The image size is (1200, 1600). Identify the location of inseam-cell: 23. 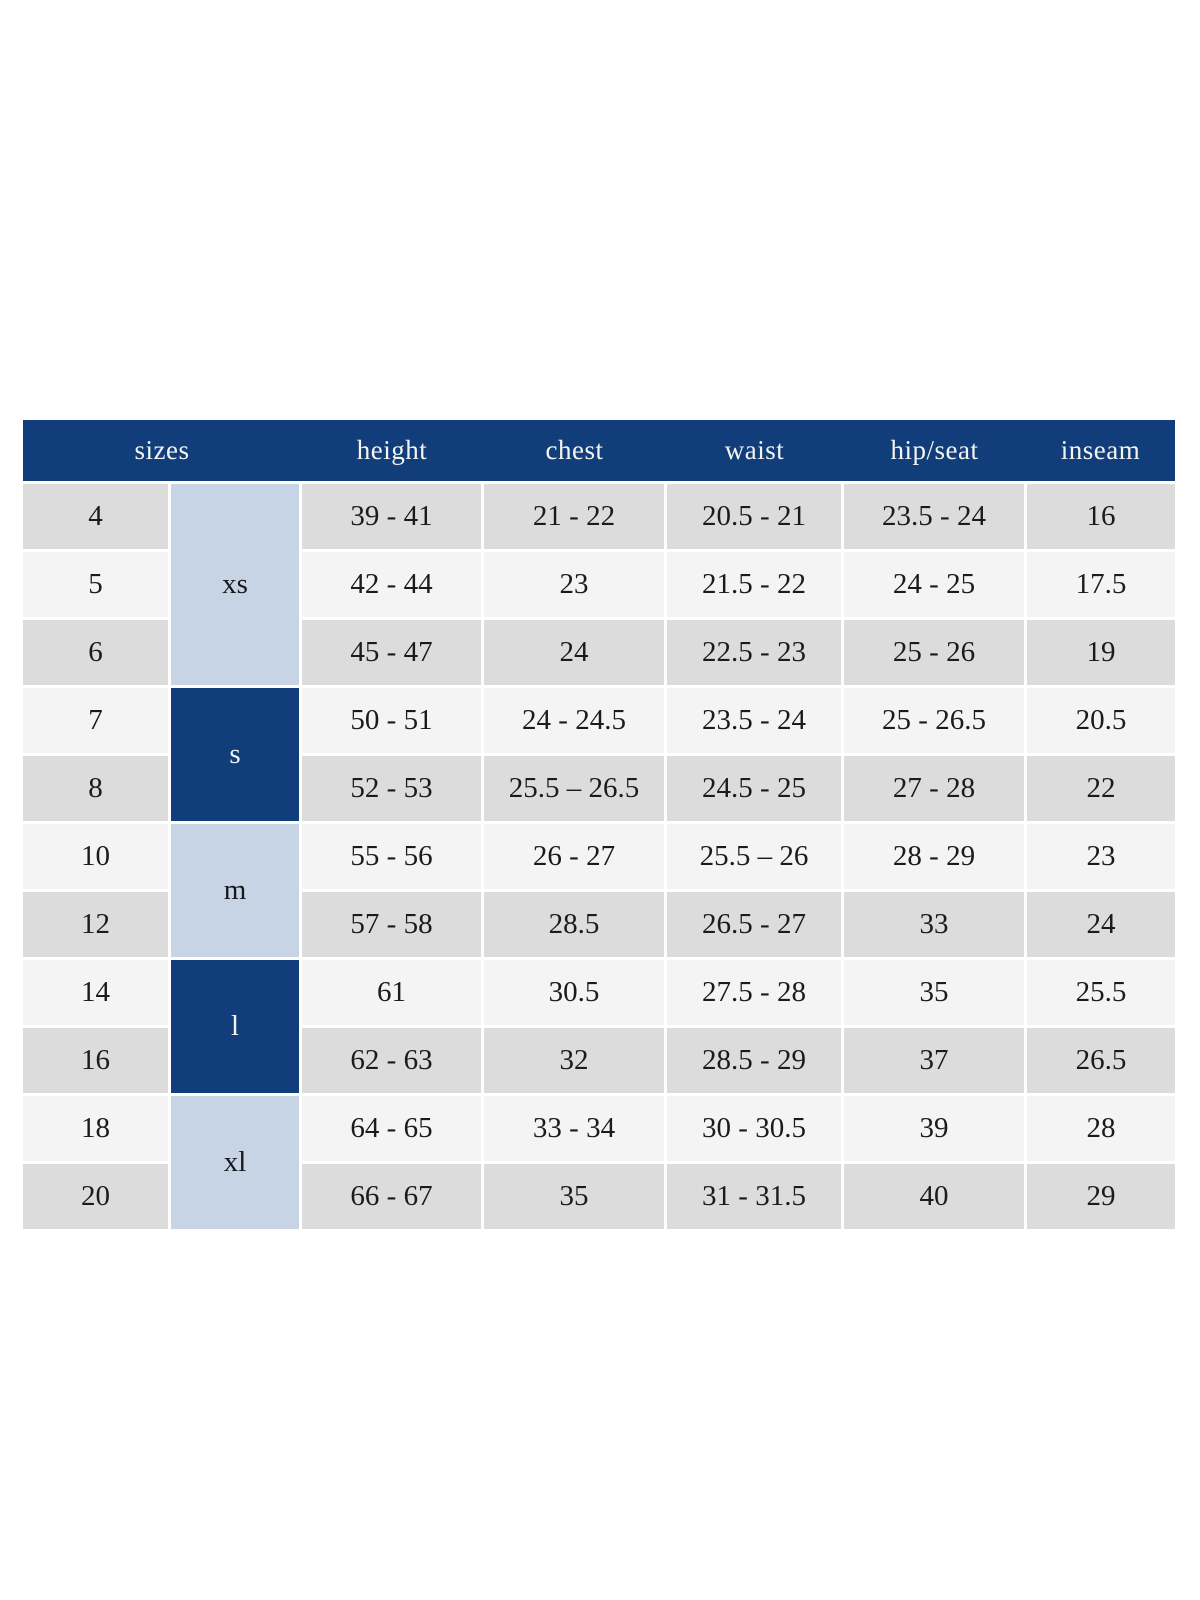
(1101, 856).